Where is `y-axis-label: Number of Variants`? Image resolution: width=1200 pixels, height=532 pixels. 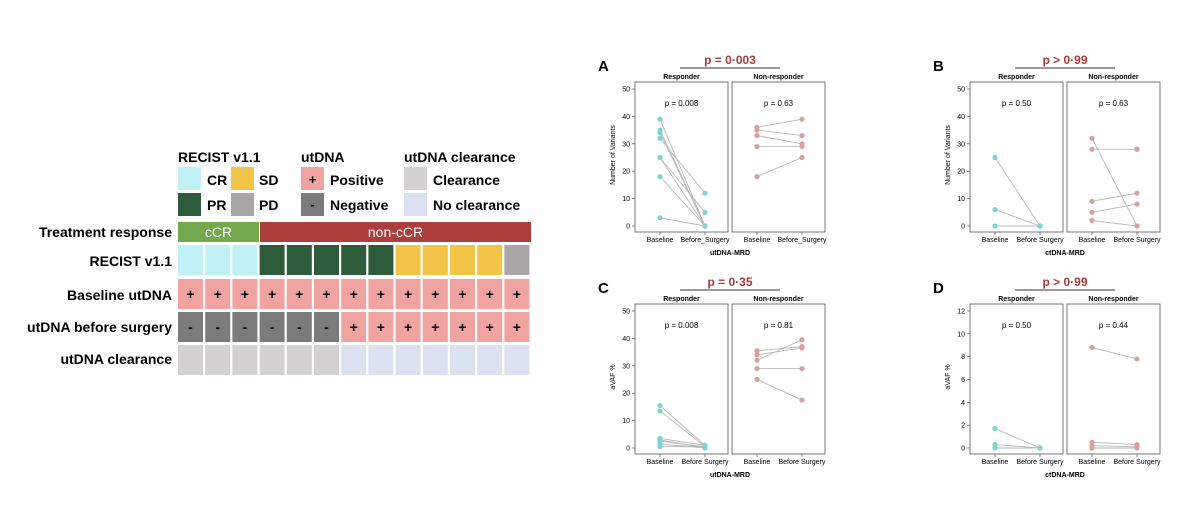
y-axis-label: Number of Variants is located at coordinates (613, 155).